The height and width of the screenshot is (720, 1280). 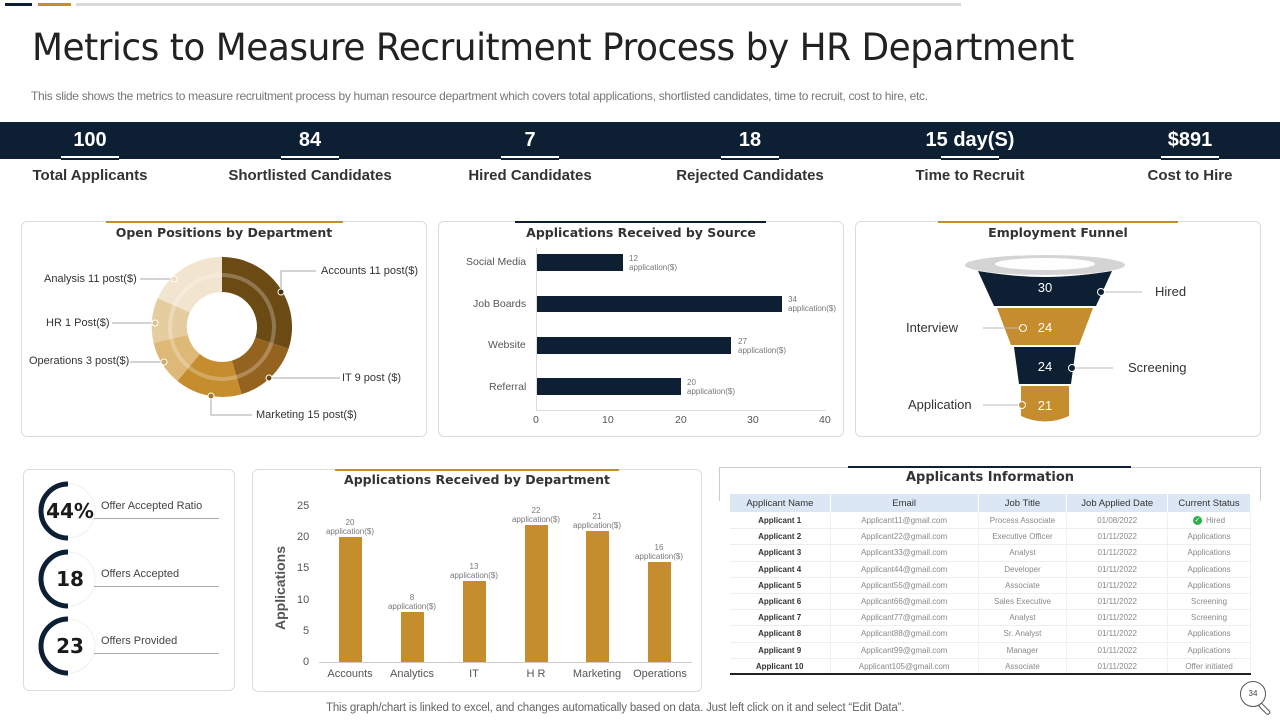 I want to click on donut-label-operations: Operations 3 post($), so click(x=79, y=361).